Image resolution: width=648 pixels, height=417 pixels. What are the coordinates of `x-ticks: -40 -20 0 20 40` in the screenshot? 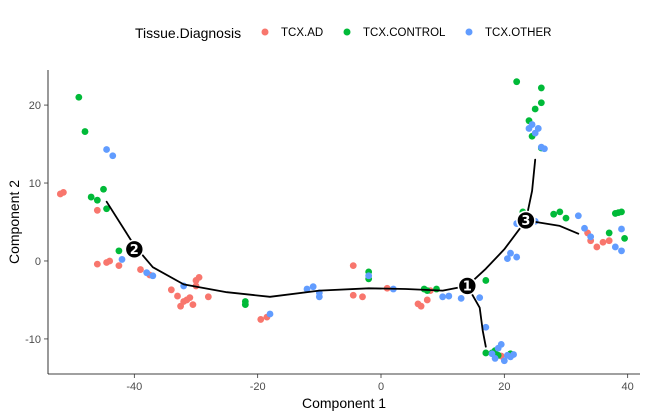 It's located at (380, 383).